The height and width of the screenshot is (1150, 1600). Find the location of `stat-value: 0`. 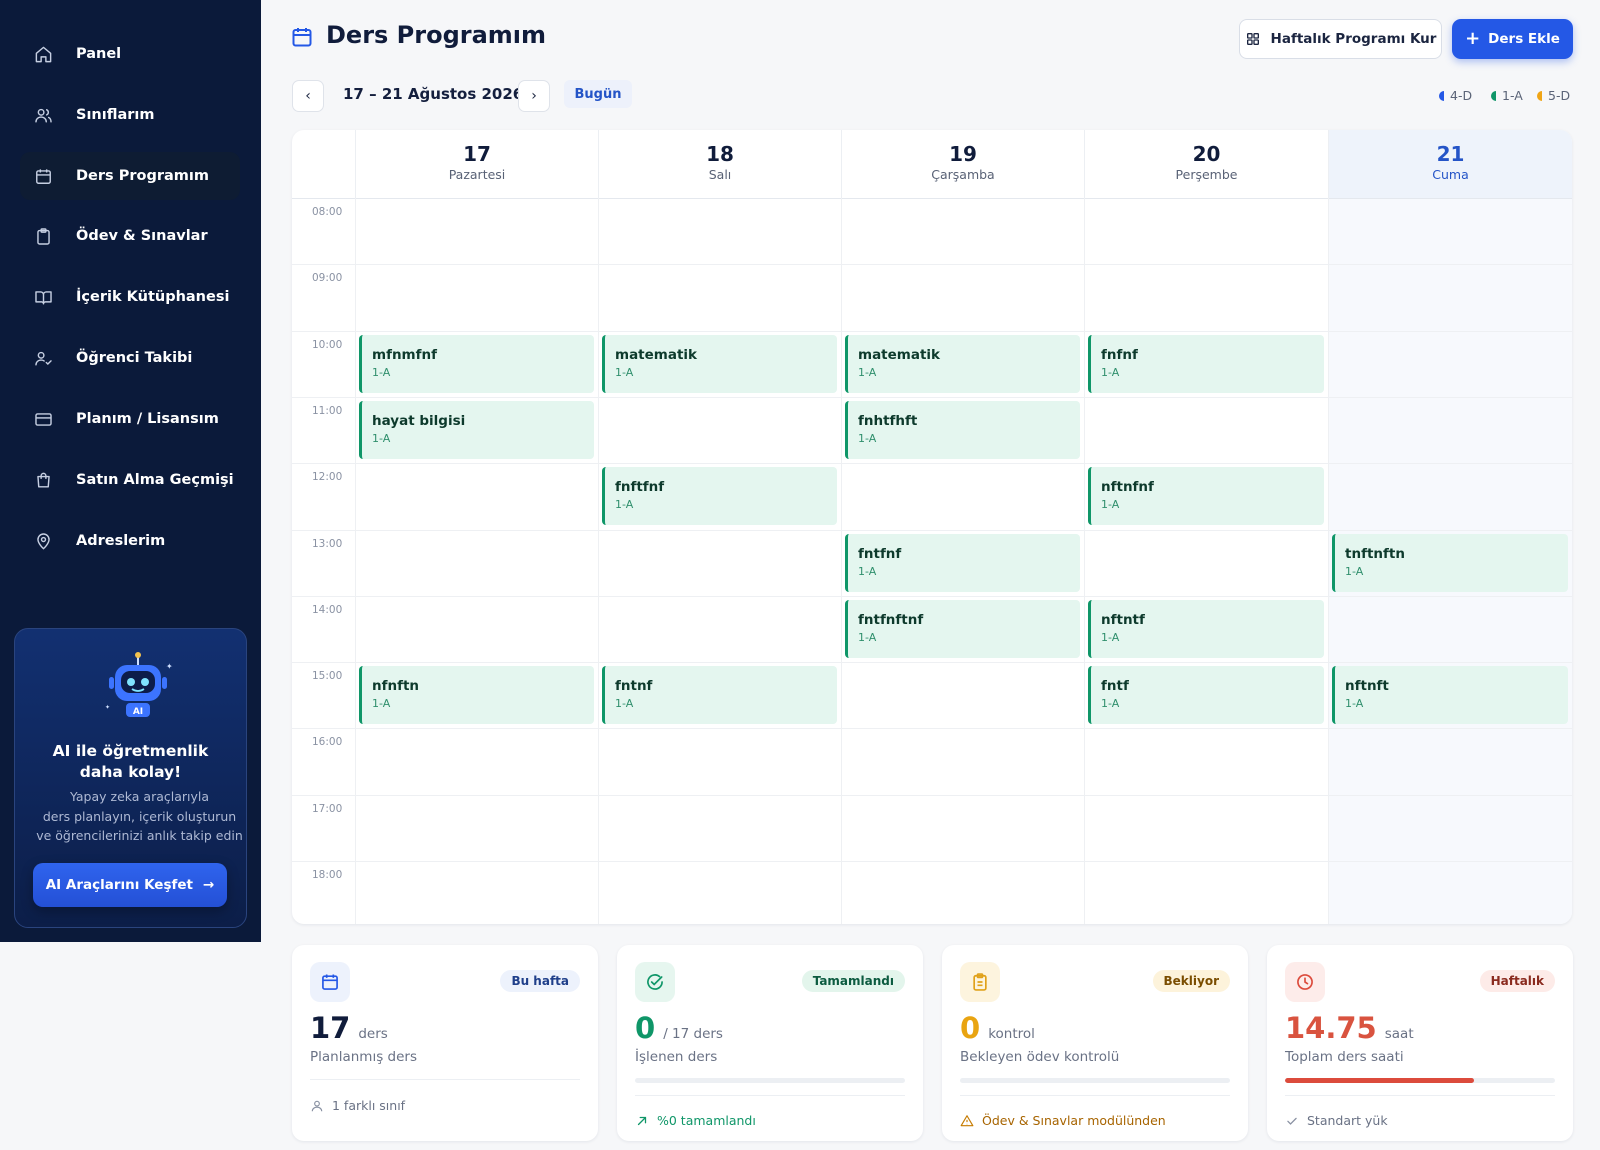

stat-value: 0 is located at coordinates (645, 1028).